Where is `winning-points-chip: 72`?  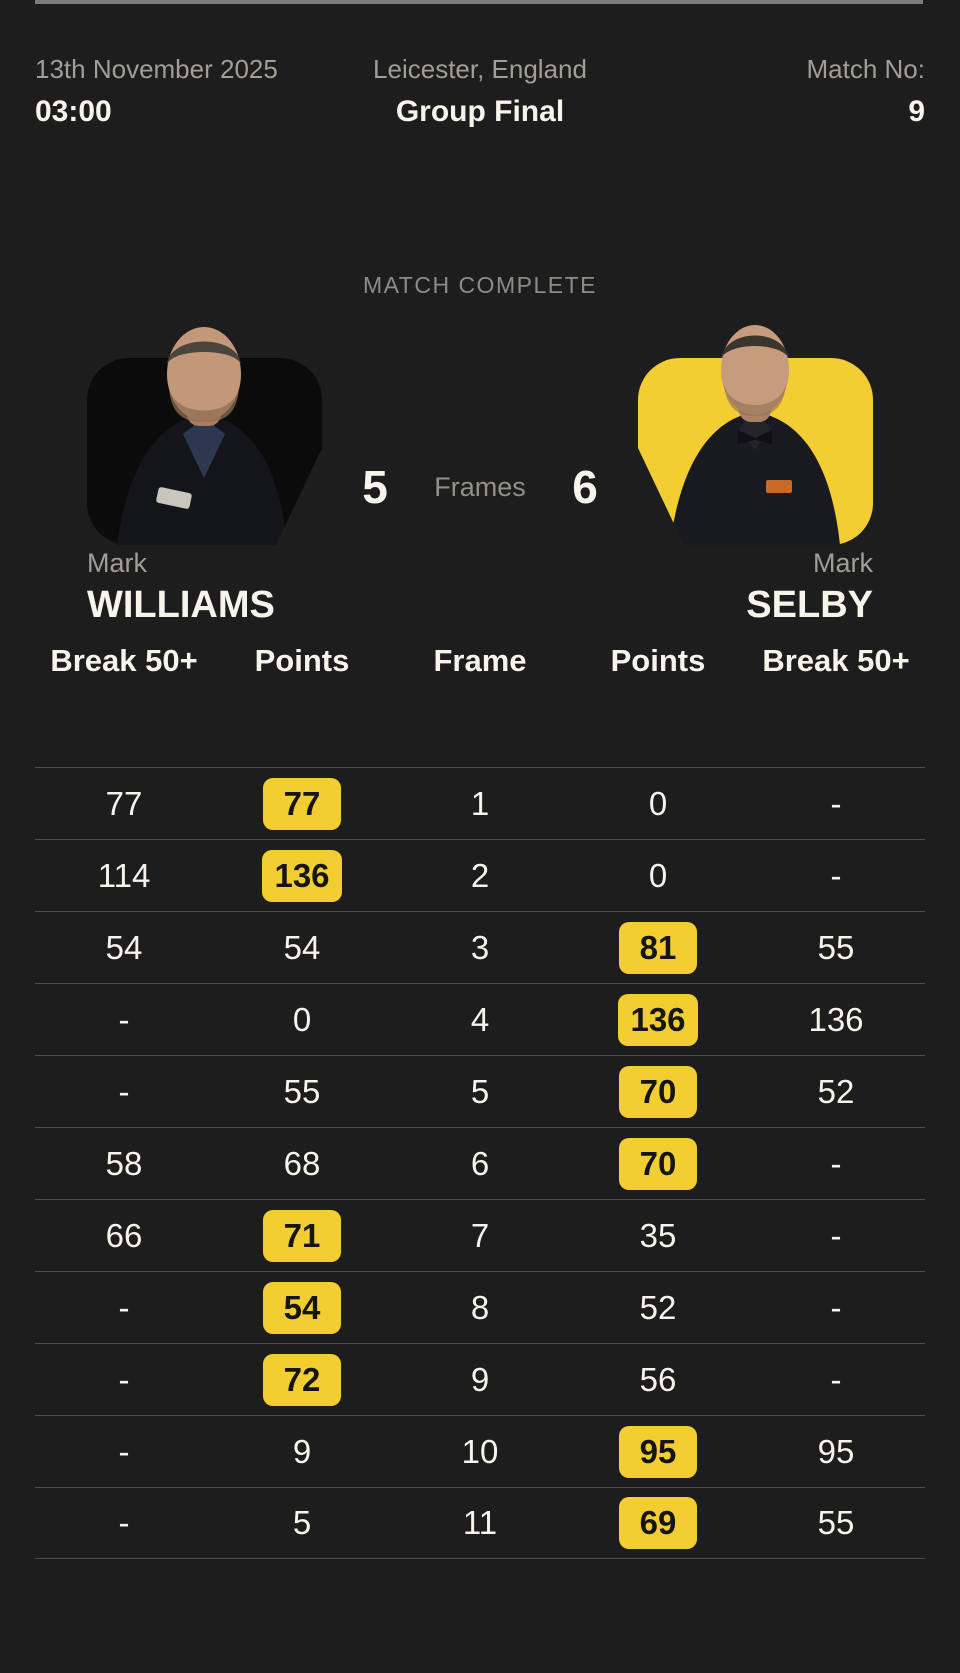 winning-points-chip: 72 is located at coordinates (302, 1379).